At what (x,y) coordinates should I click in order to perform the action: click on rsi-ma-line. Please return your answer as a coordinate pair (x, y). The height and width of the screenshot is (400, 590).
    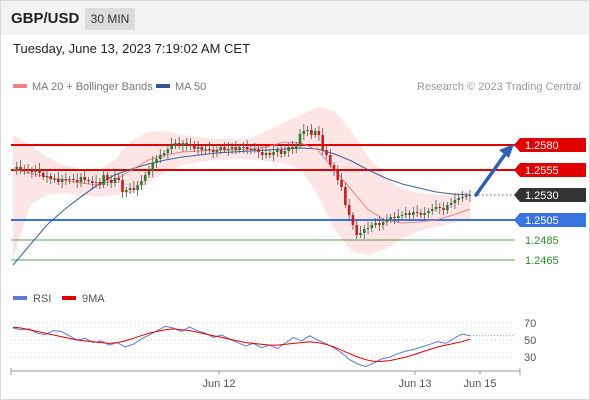
    Looking at the image, I should click on (241, 344).